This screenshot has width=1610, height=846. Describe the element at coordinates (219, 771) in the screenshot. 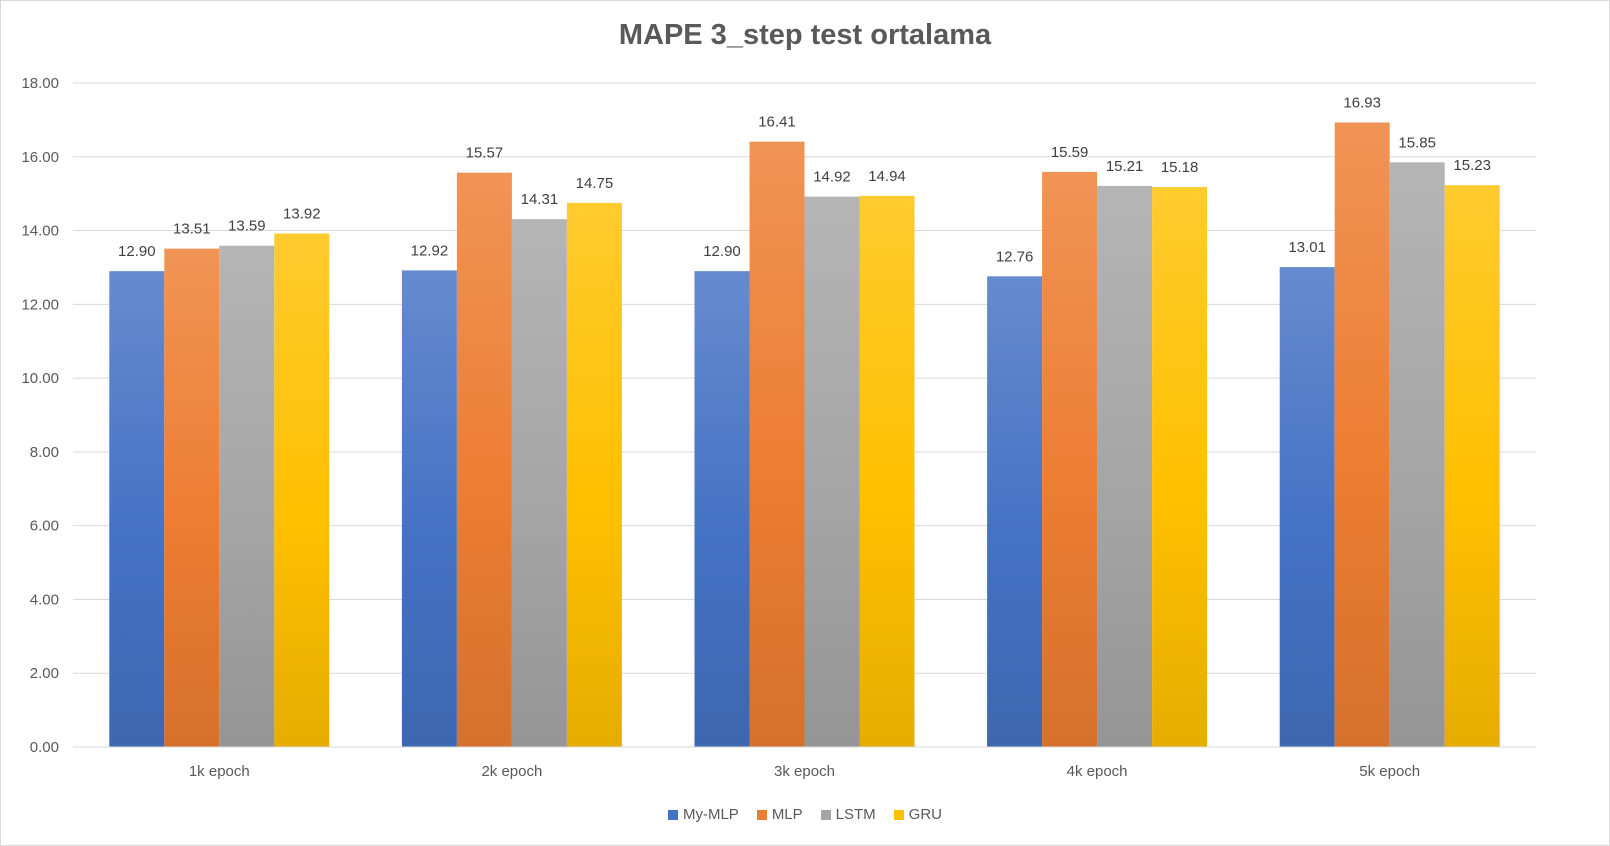

I see `x-tick-label: 1k epoch` at that location.